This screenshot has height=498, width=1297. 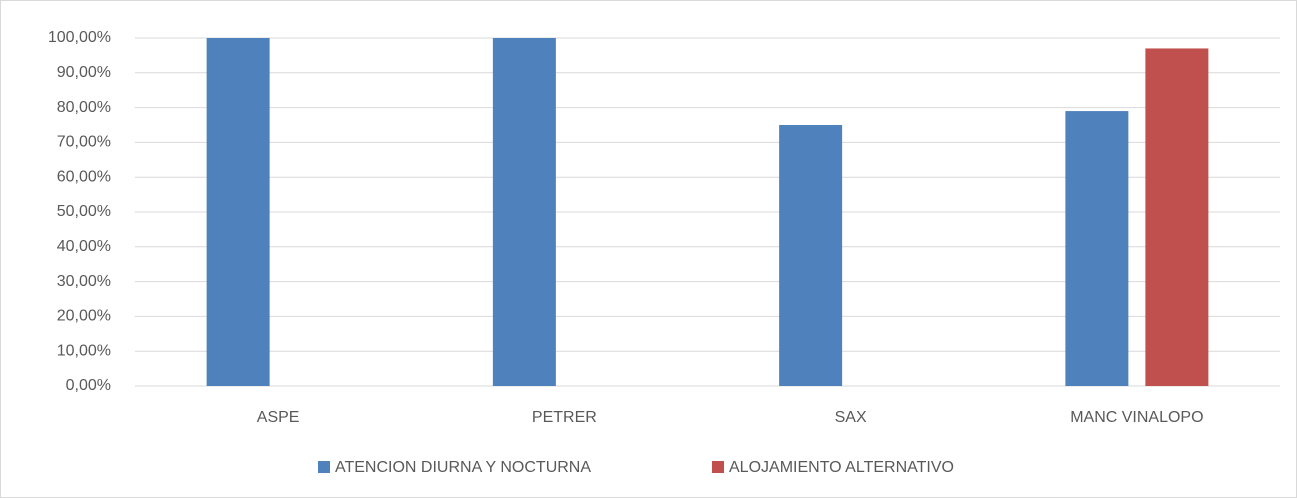 I want to click on x-tick-label: SAX, so click(x=851, y=417).